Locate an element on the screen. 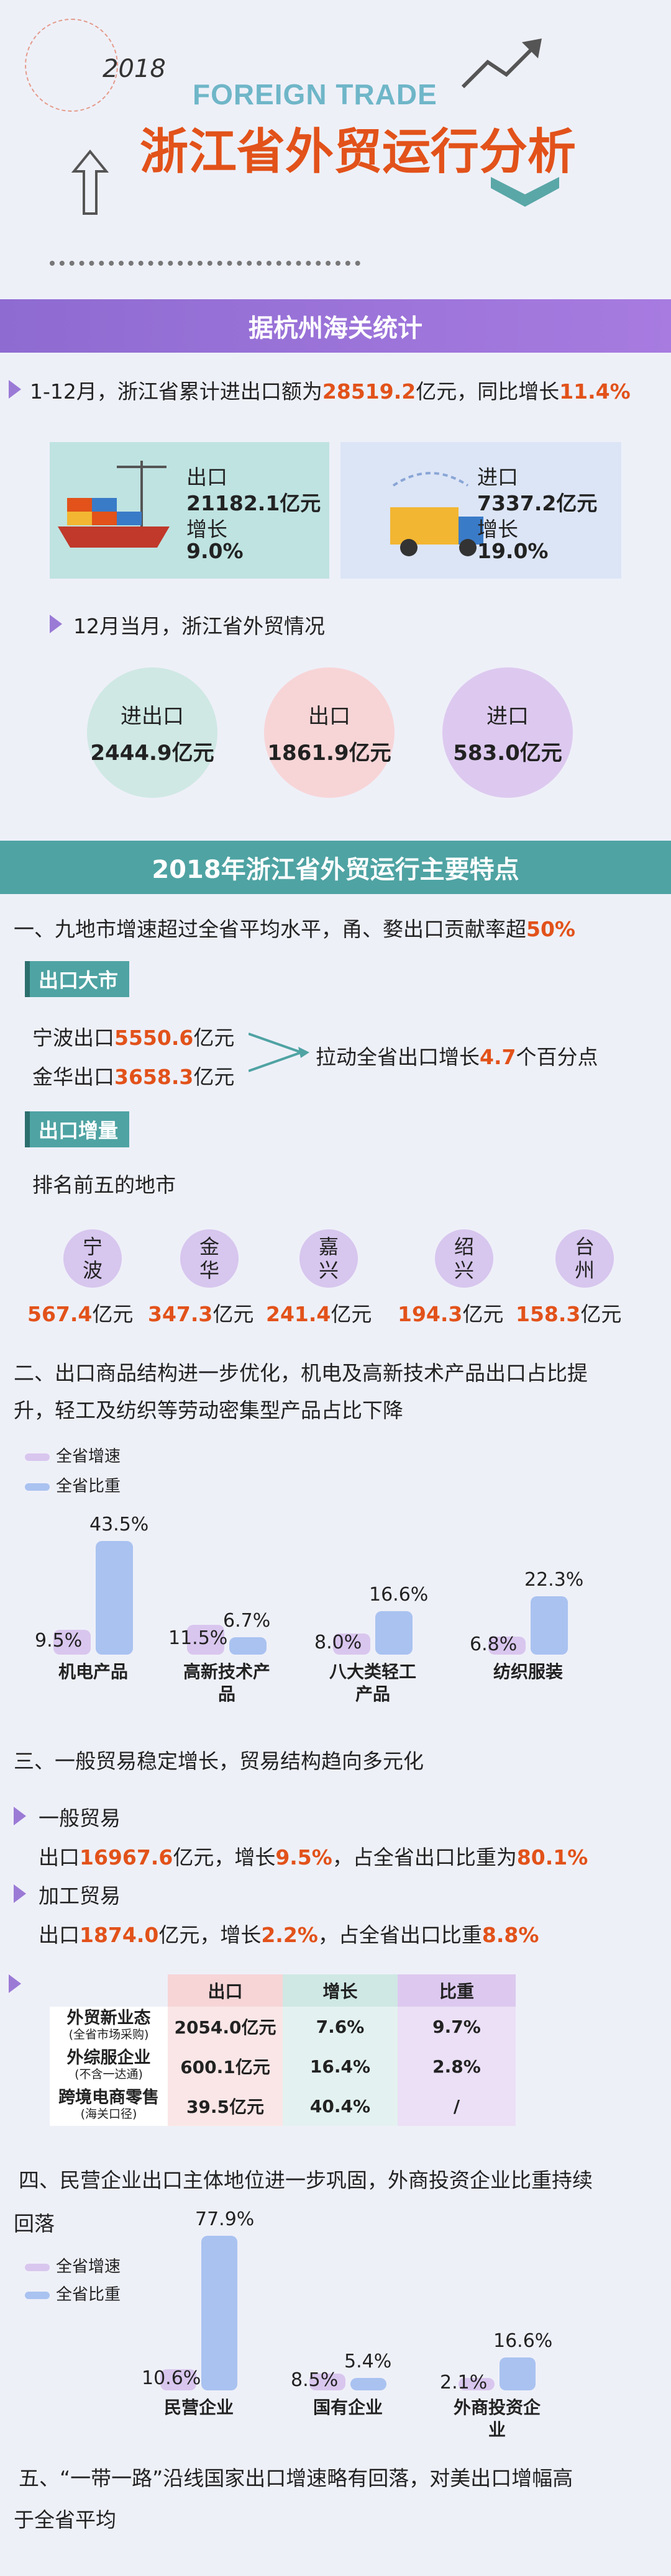 The height and width of the screenshot is (2576, 671). point-five-line1: 五、“一带一路”沿线国家出口增速略有回落，对美出口增幅高 is located at coordinates (296, 2478).